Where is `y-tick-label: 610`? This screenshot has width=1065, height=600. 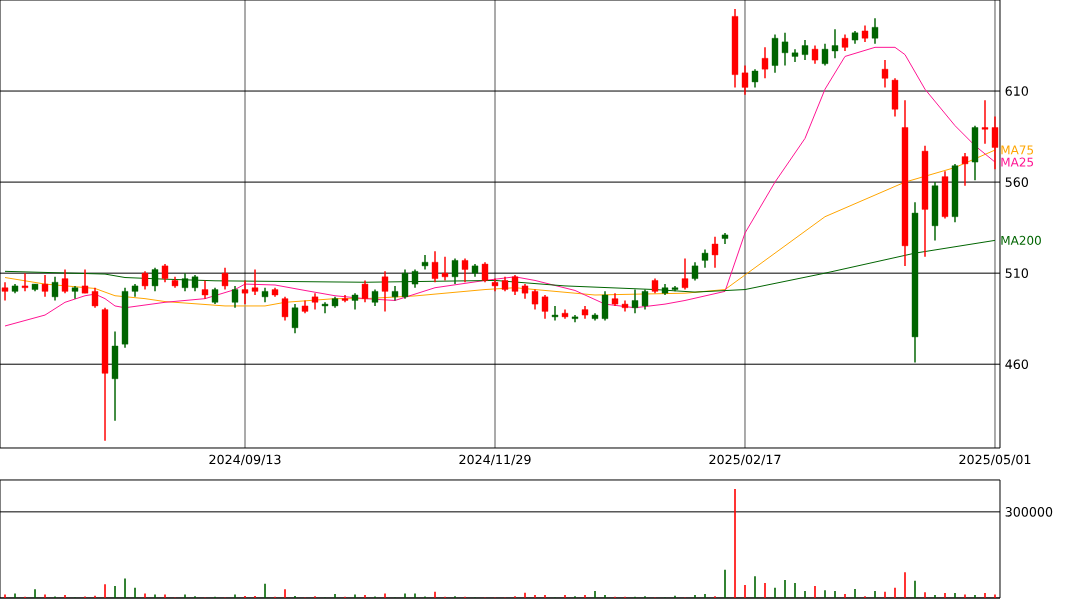 y-tick-label: 610 is located at coordinates (1017, 91).